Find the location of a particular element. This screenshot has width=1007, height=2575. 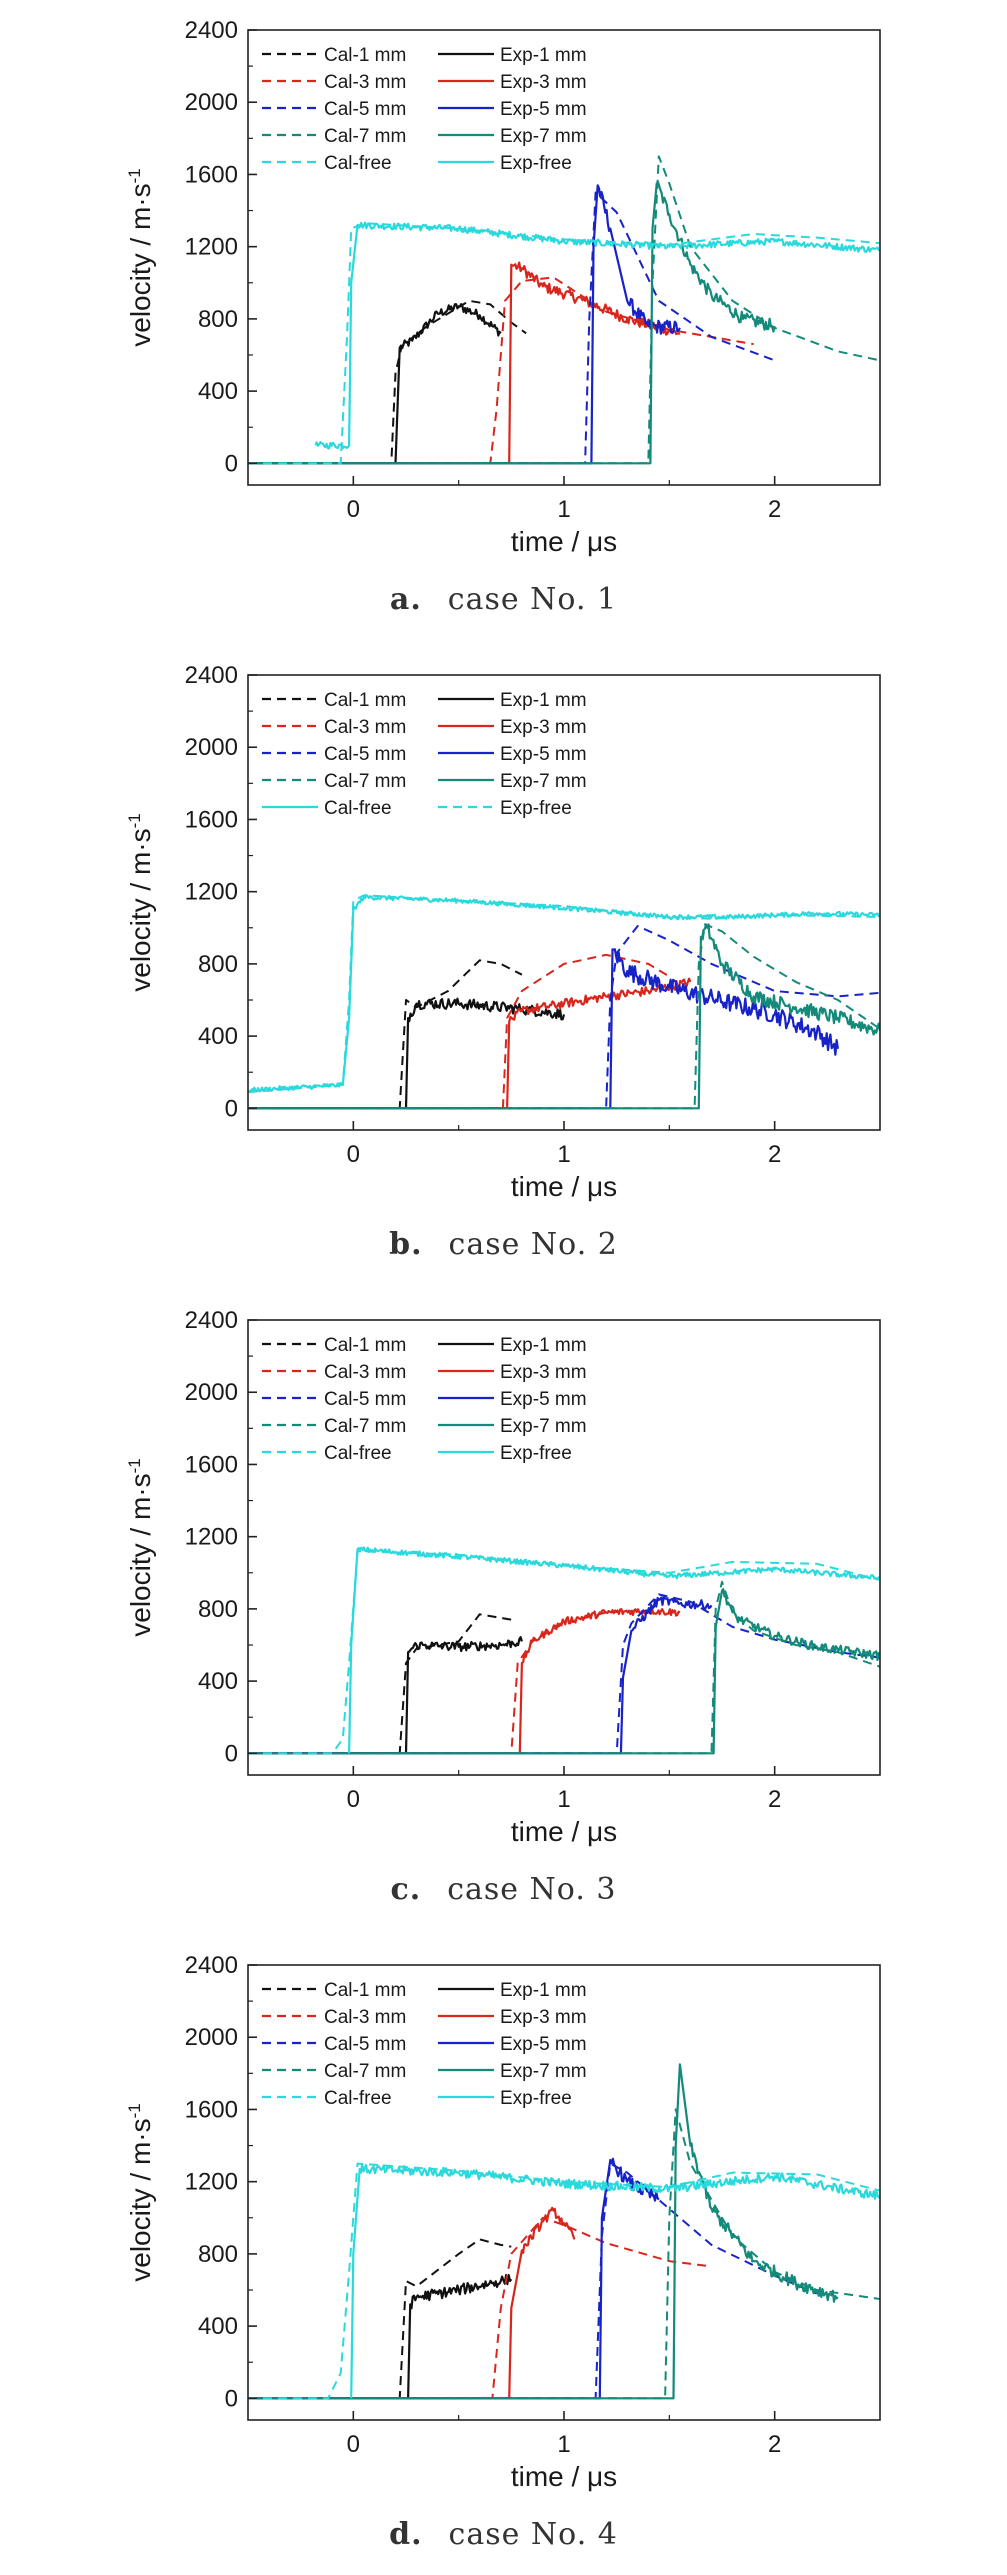

panel-caption: a. case No. 1 is located at coordinates (503, 599).